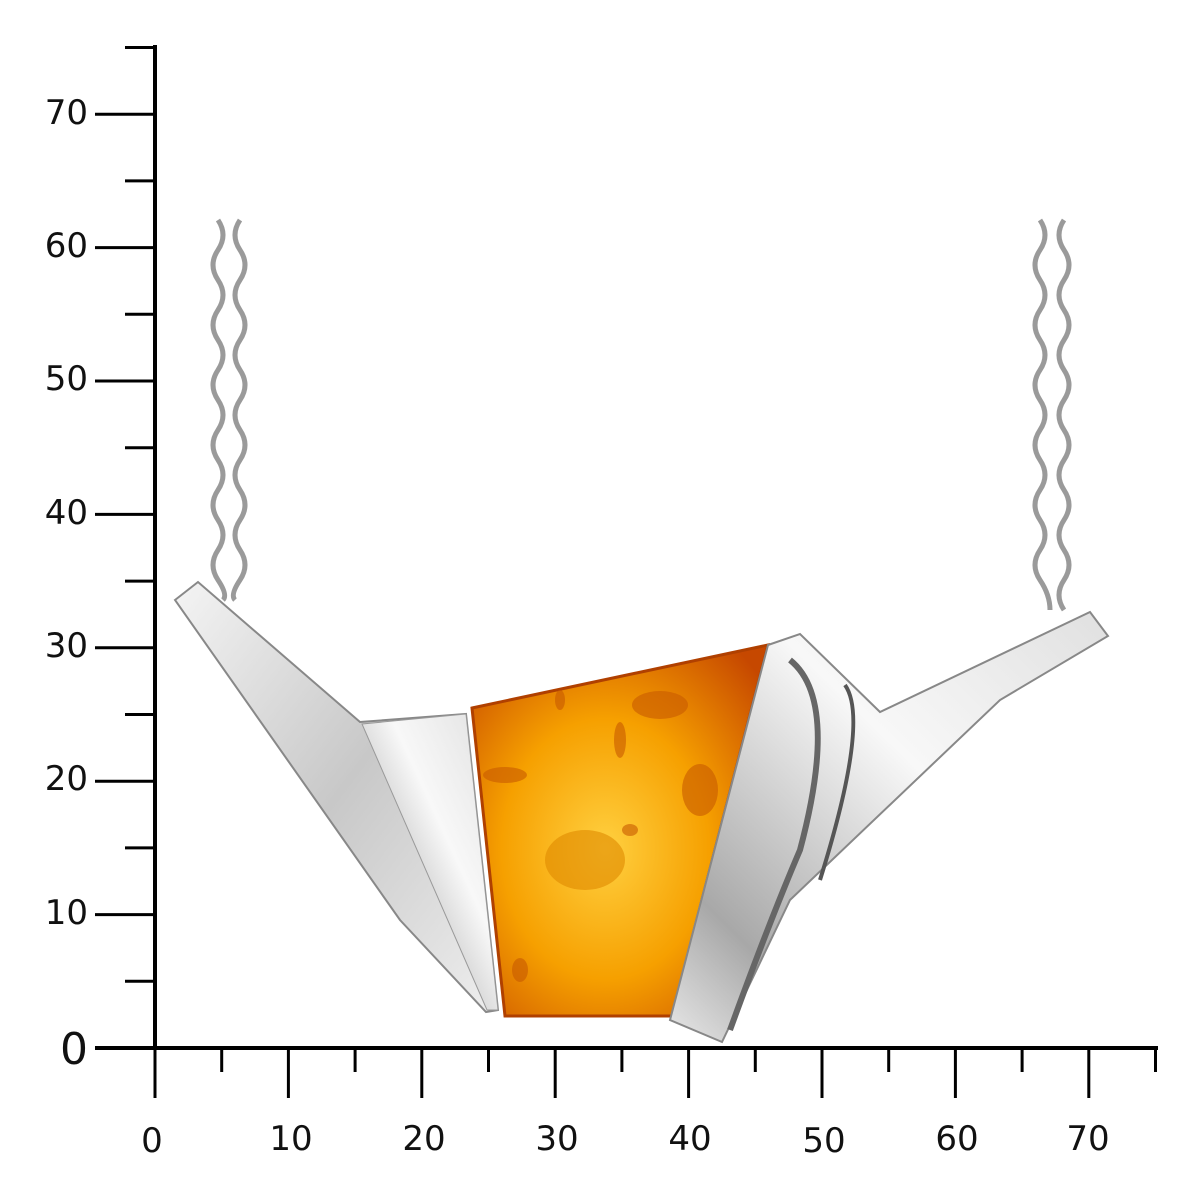  What do you see at coordinates (689, 1139) in the screenshot?
I see `x-tick-label: 40` at bounding box center [689, 1139].